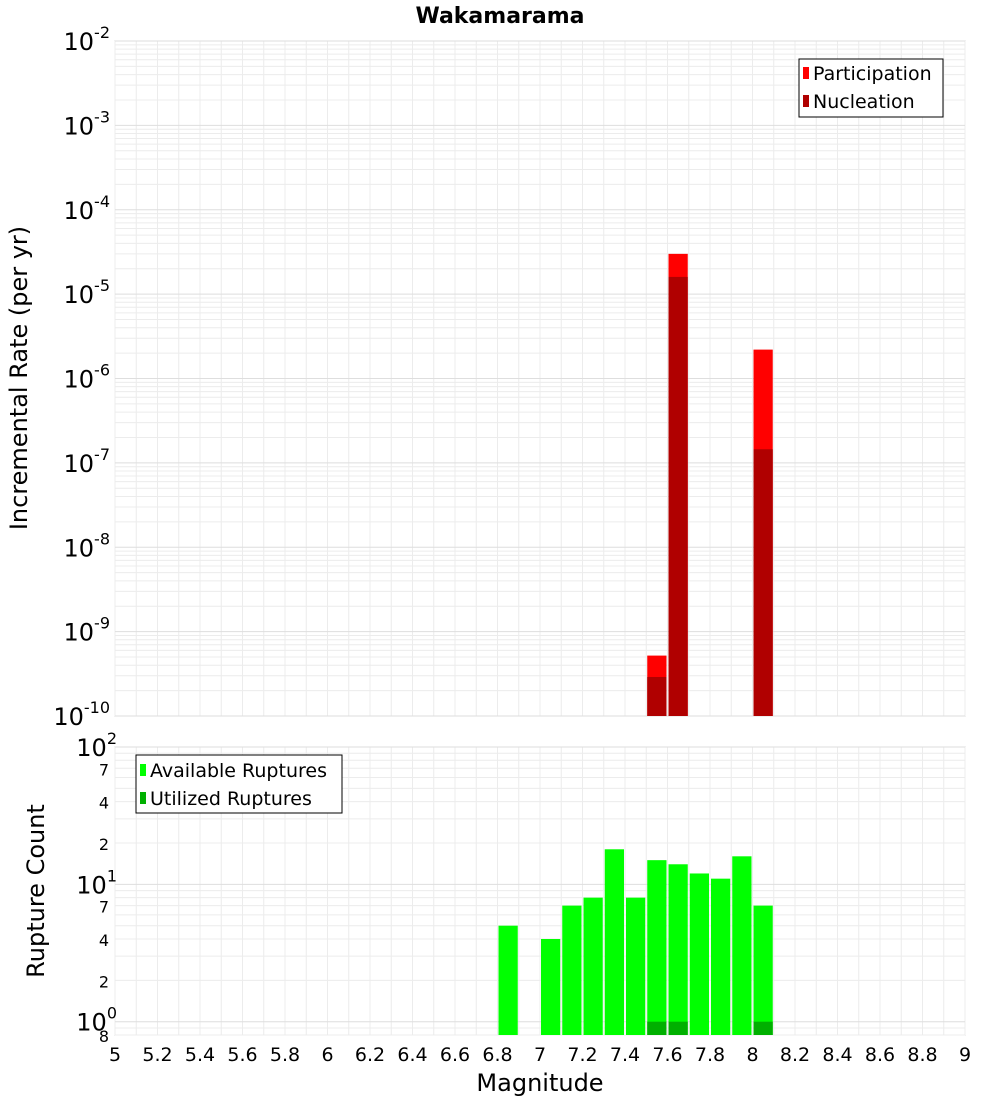 The width and height of the screenshot is (1000, 1104). I want to click on top-plot-bars, so click(710, 484).